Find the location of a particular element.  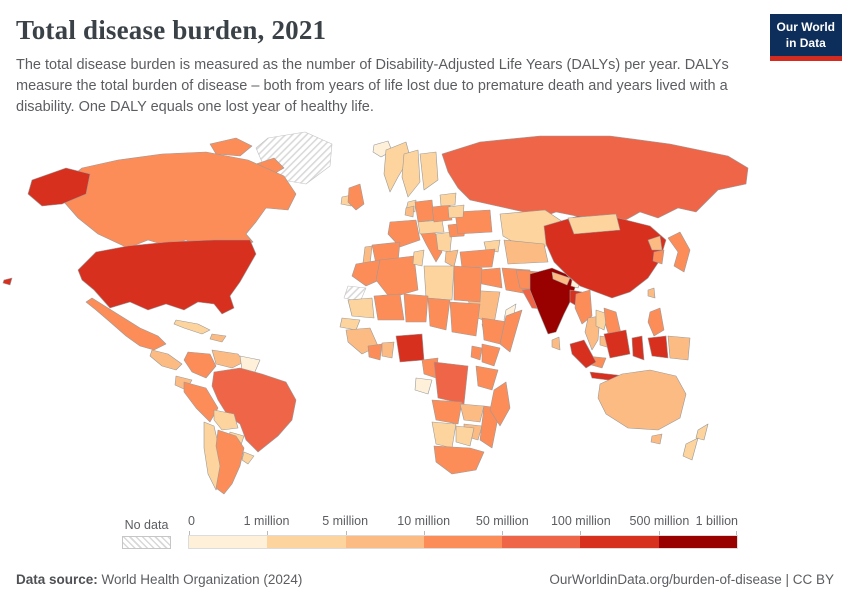

legend-tick-3: 10 million is located at coordinates (424, 521).